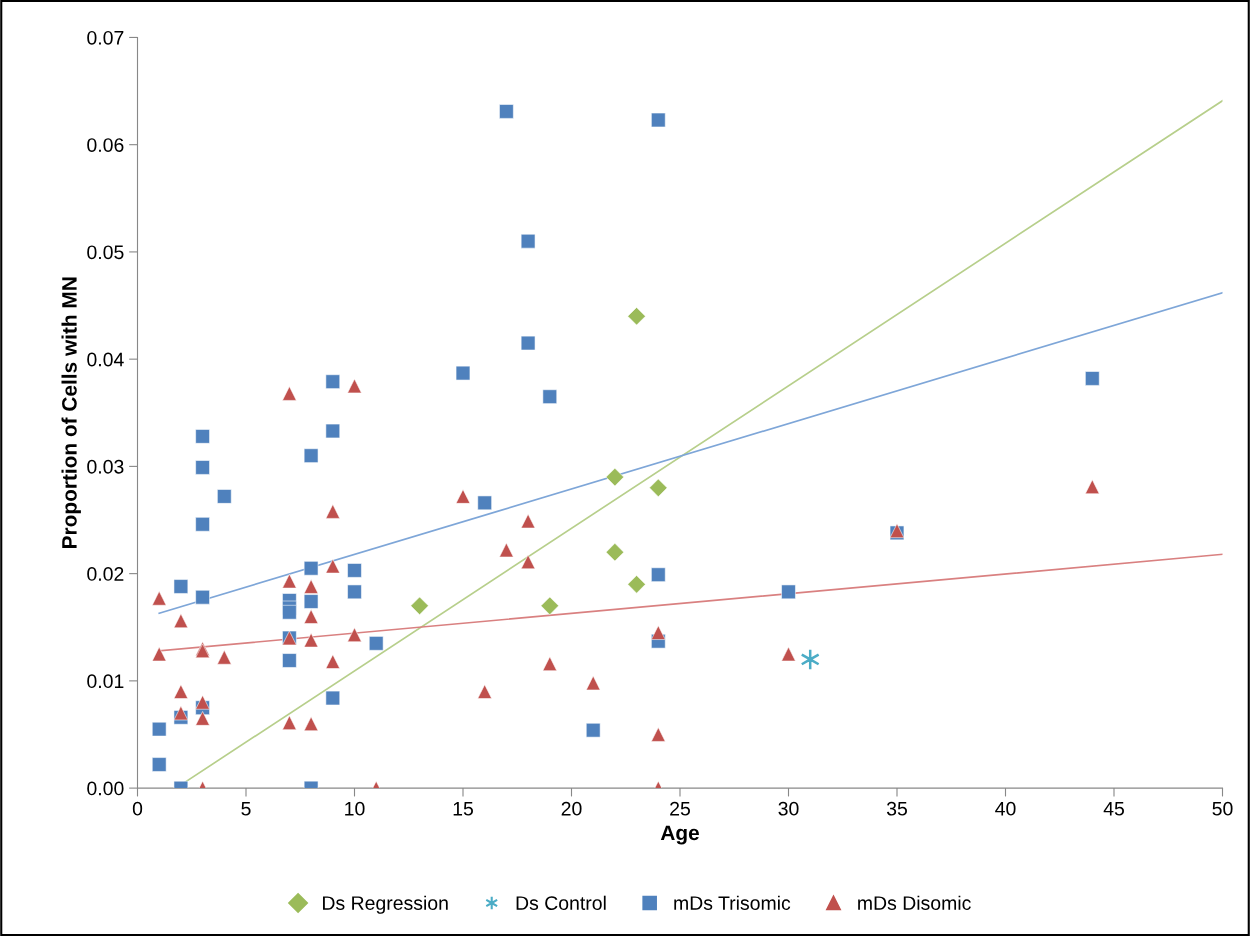  What do you see at coordinates (1222, 808) in the screenshot?
I see `x-tick-label: 50` at bounding box center [1222, 808].